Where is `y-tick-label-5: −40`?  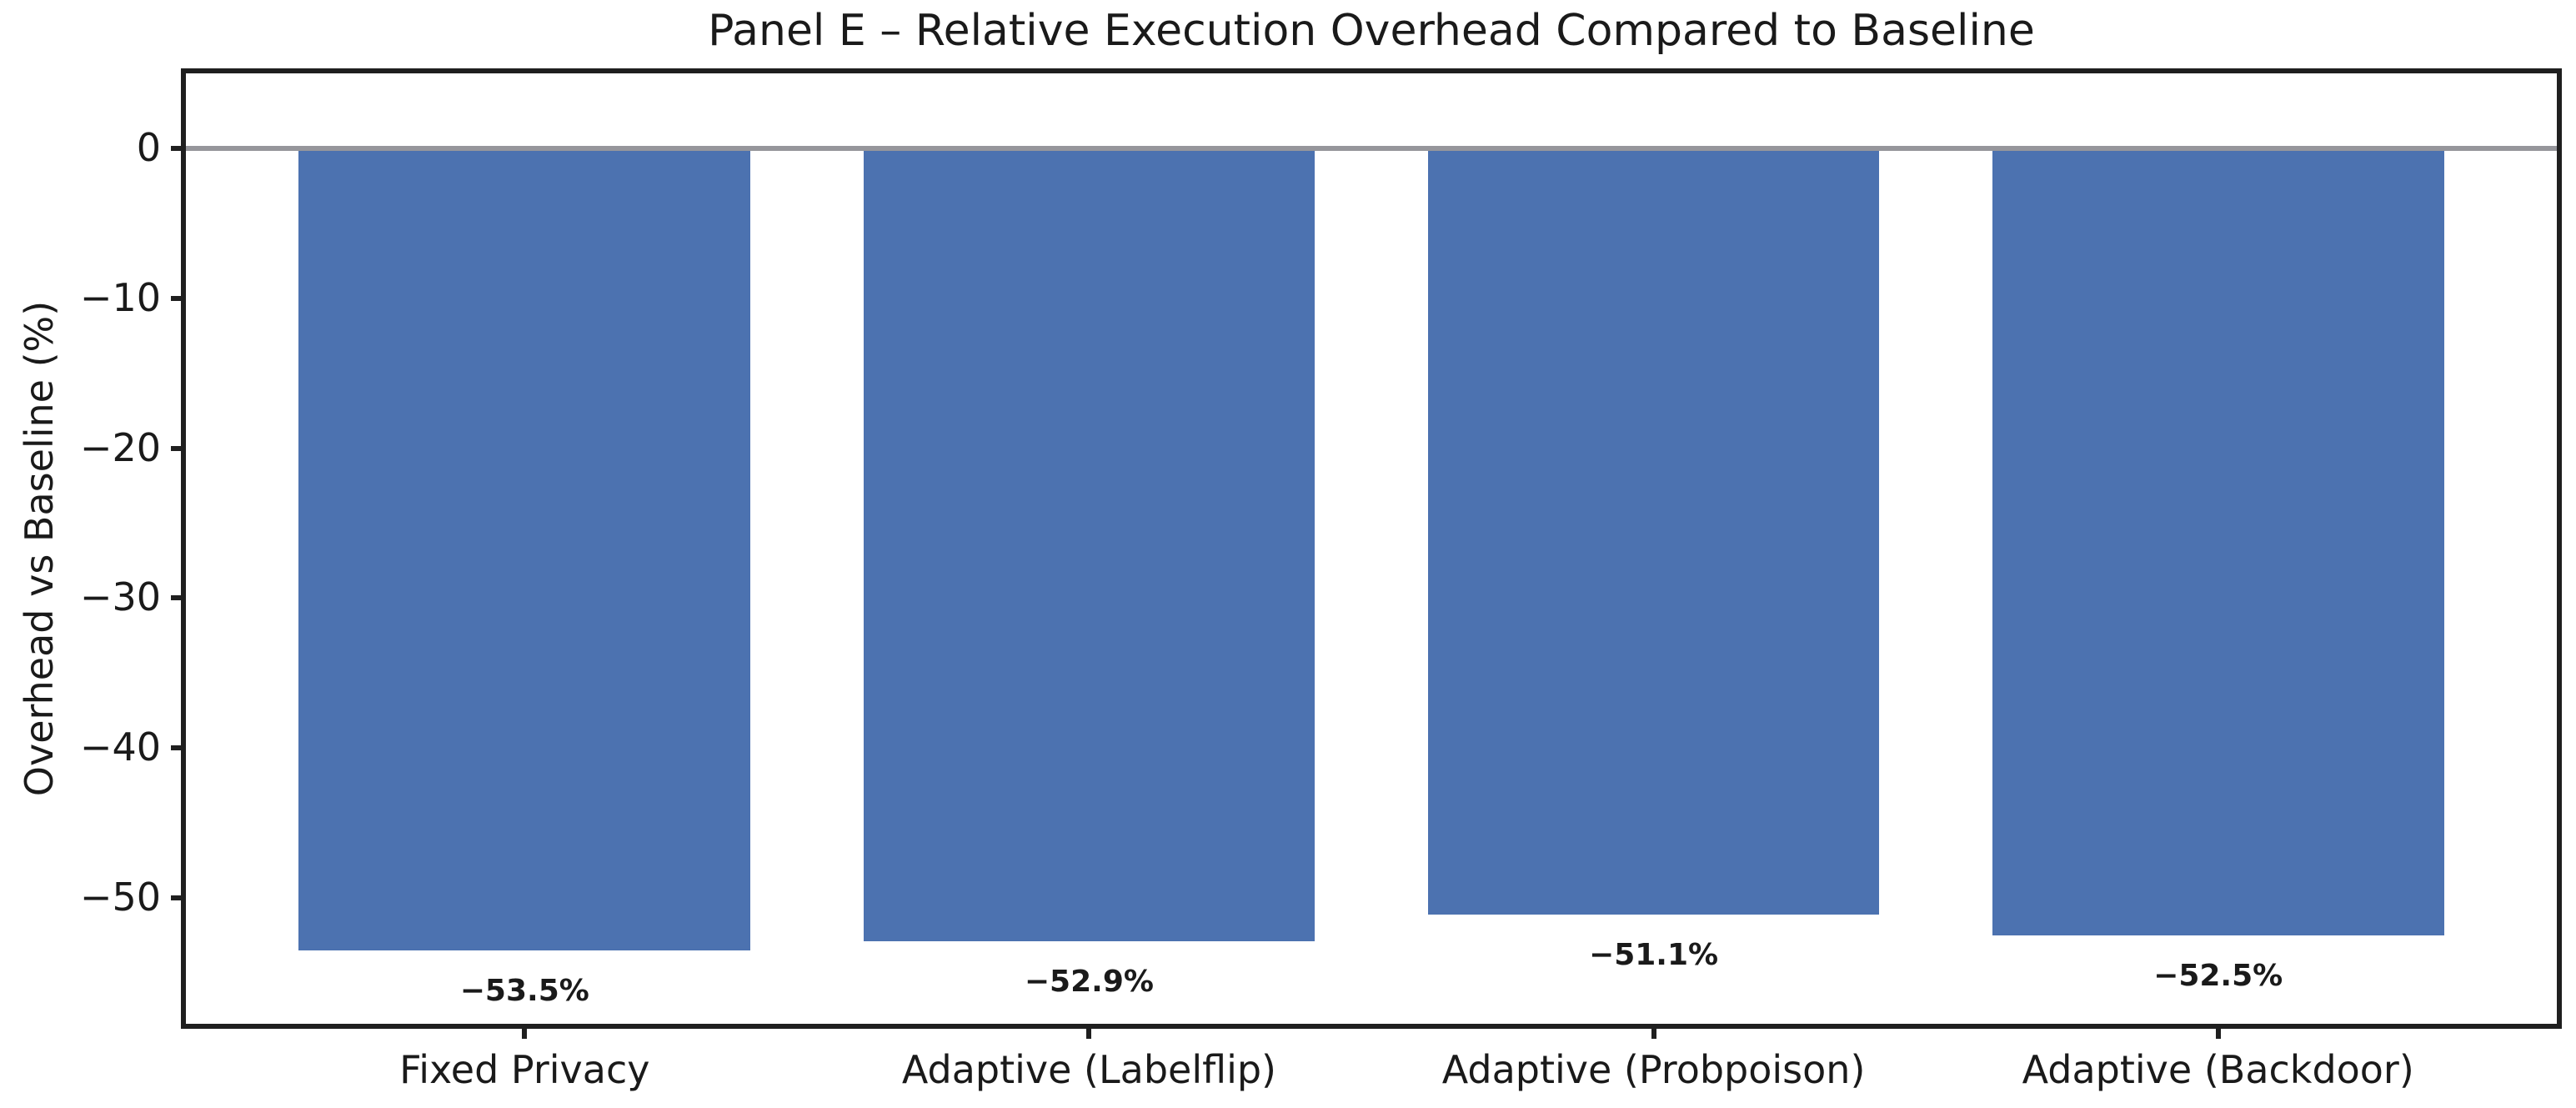
y-tick-label-5: −40 is located at coordinates (120, 747).